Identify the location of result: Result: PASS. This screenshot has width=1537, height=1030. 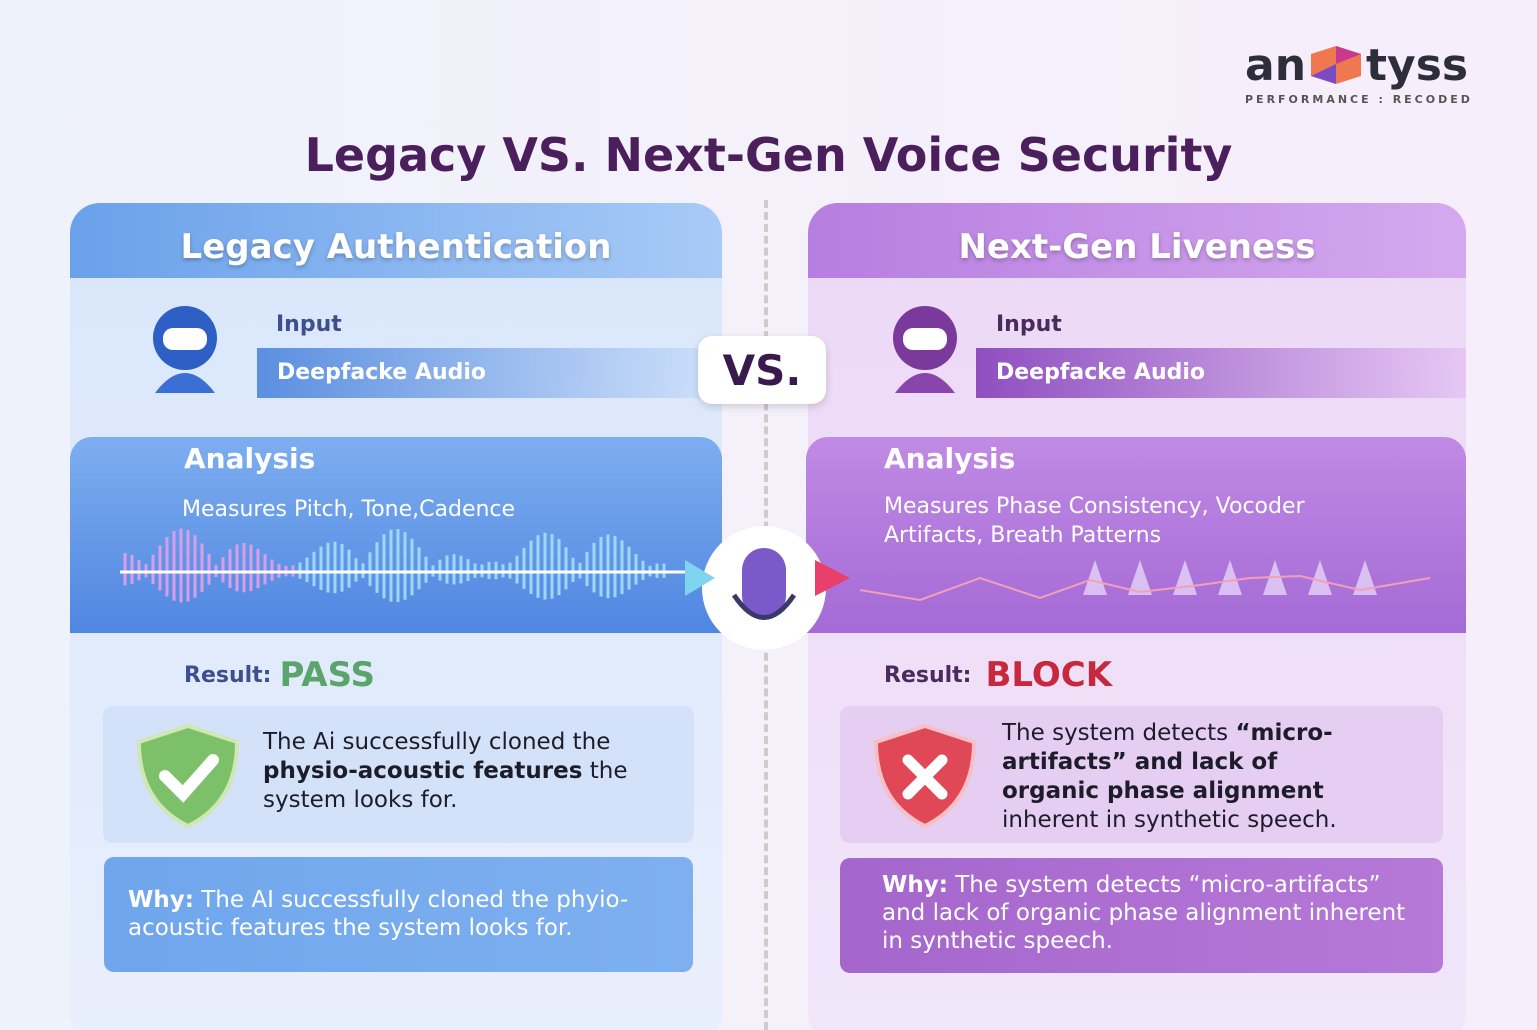
(279, 675).